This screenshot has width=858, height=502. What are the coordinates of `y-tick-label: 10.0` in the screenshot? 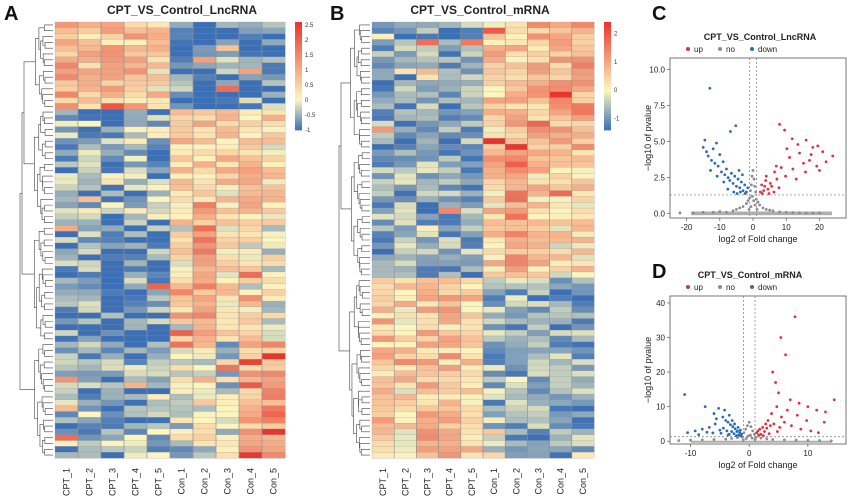 It's located at (657, 70).